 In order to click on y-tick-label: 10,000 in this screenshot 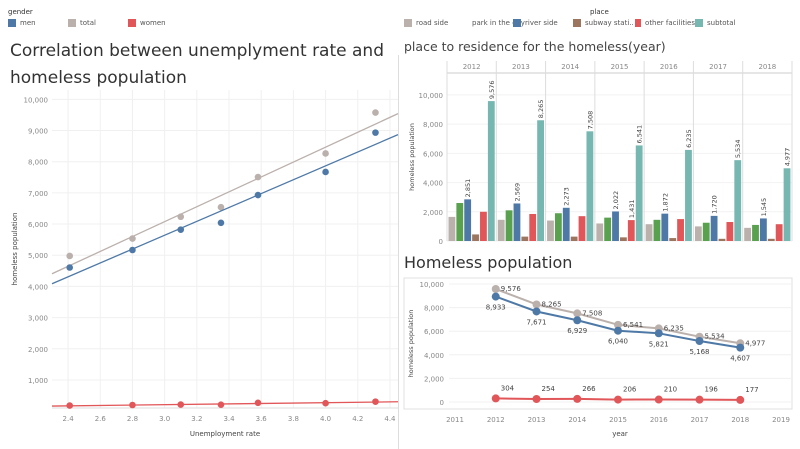, I will do `click(432, 285)`.